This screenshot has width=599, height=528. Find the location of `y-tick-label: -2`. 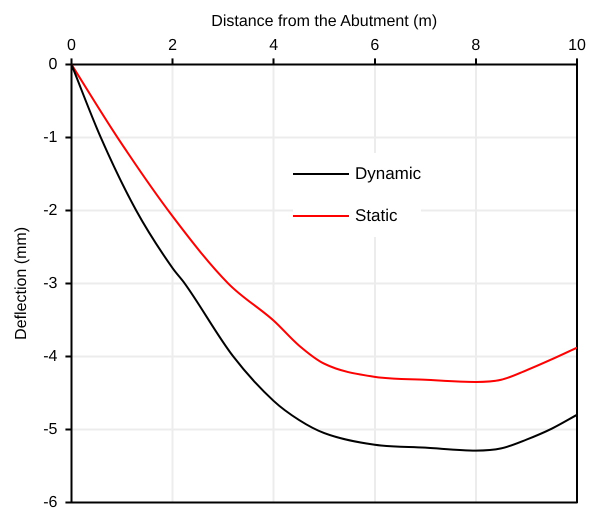

y-tick-label: -2 is located at coordinates (50, 210).